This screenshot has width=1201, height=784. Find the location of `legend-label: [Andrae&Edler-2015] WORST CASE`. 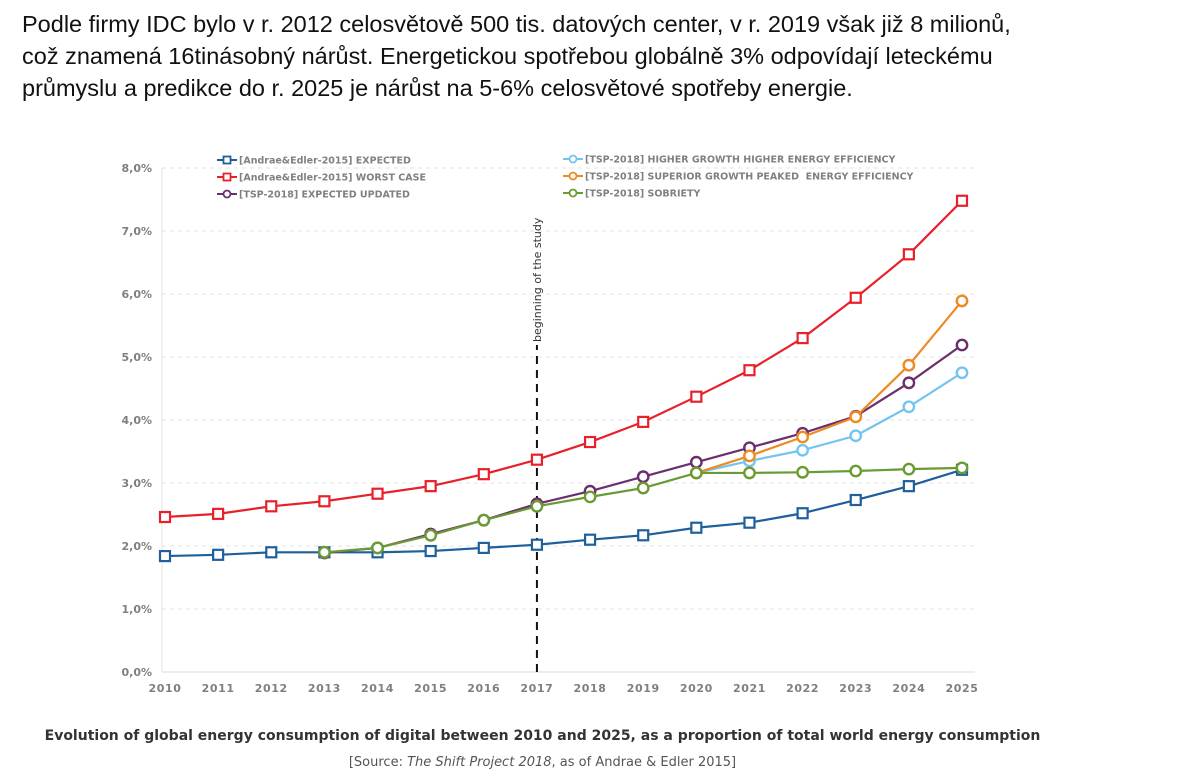

legend-label: [Andrae&Edler-2015] WORST CASE is located at coordinates (332, 178).